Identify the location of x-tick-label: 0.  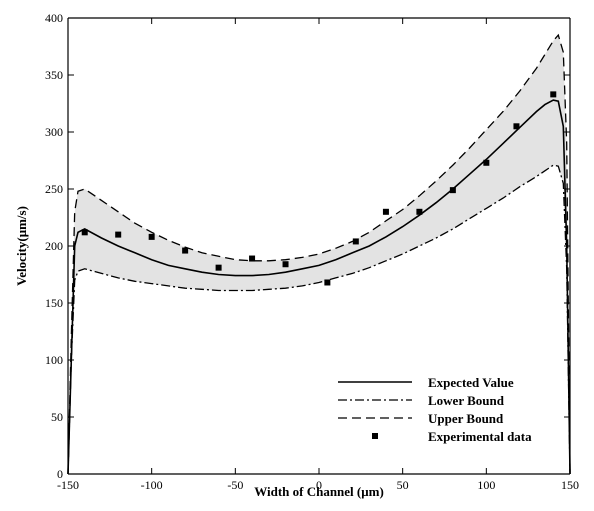
(319, 485).